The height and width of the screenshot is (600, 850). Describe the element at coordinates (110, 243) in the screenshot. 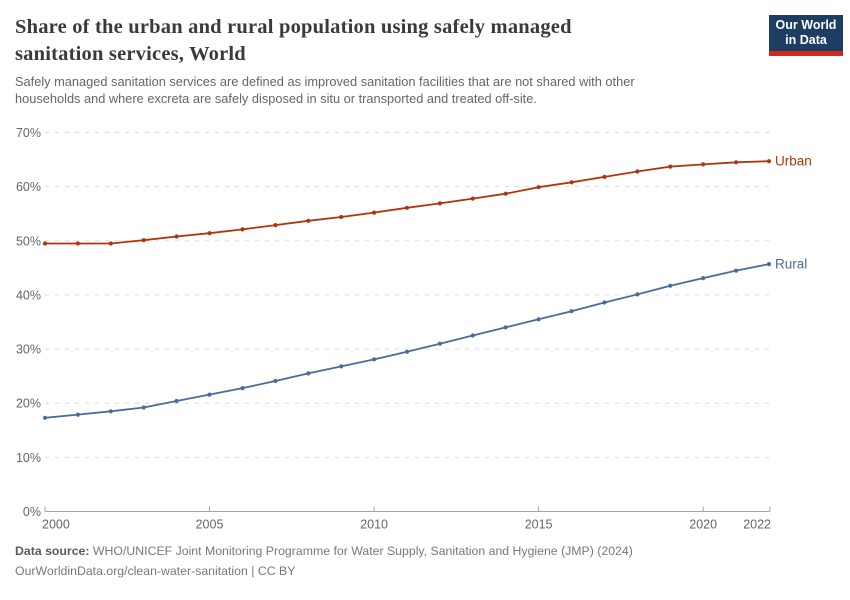

I see `series-point-urban-2002` at that location.